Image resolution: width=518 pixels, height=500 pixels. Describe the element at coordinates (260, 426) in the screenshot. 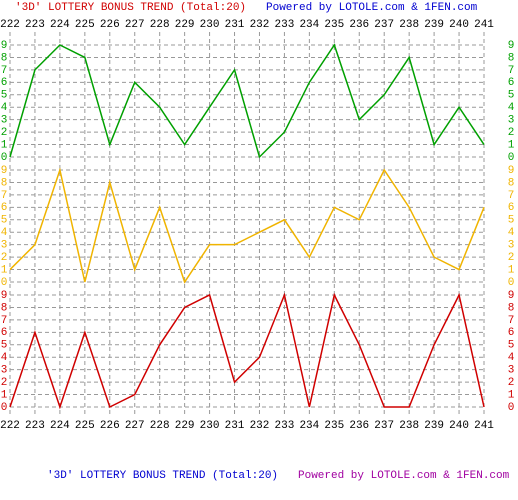

I see `x-tick-label-bottom: 232` at that location.